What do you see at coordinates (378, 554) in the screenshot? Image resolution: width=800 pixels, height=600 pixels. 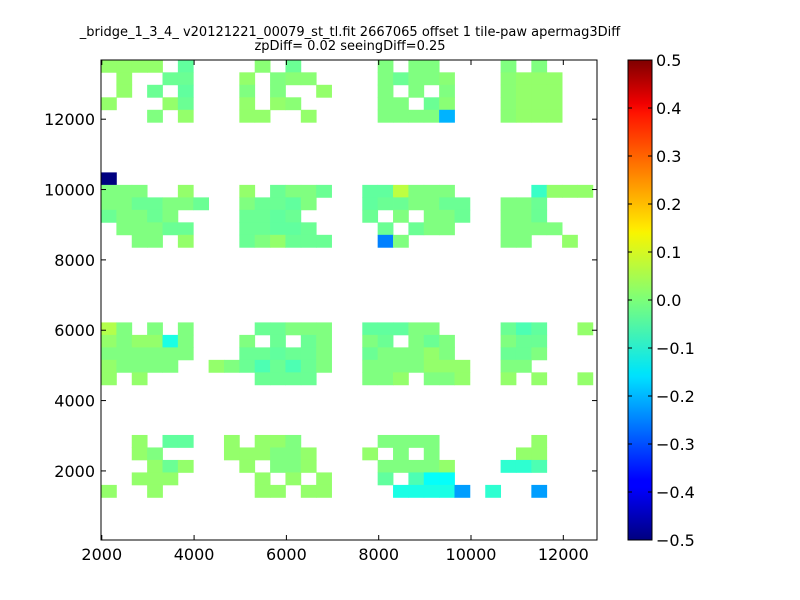 I see `x-tick-label: 8000` at bounding box center [378, 554].